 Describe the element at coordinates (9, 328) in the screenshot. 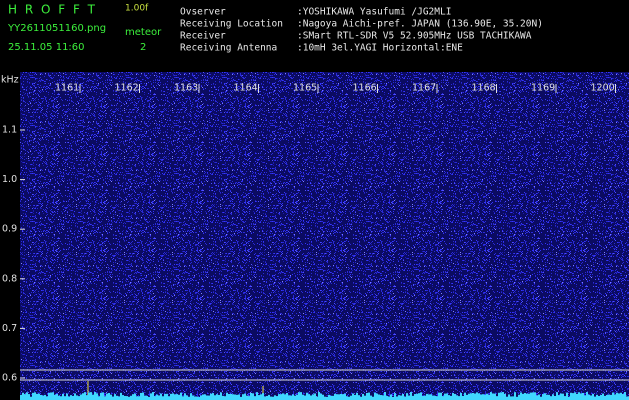

I see `freq-label: 0.7` at that location.